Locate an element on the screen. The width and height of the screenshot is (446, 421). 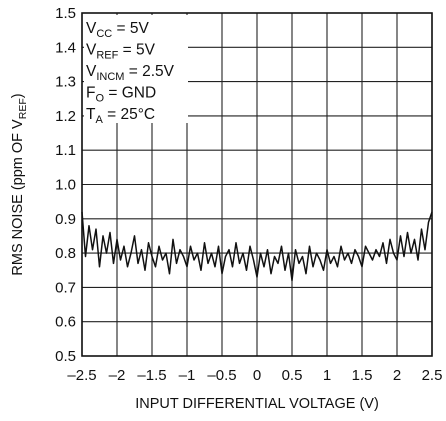
y-tick-label: 1.3 is located at coordinates (65, 82).